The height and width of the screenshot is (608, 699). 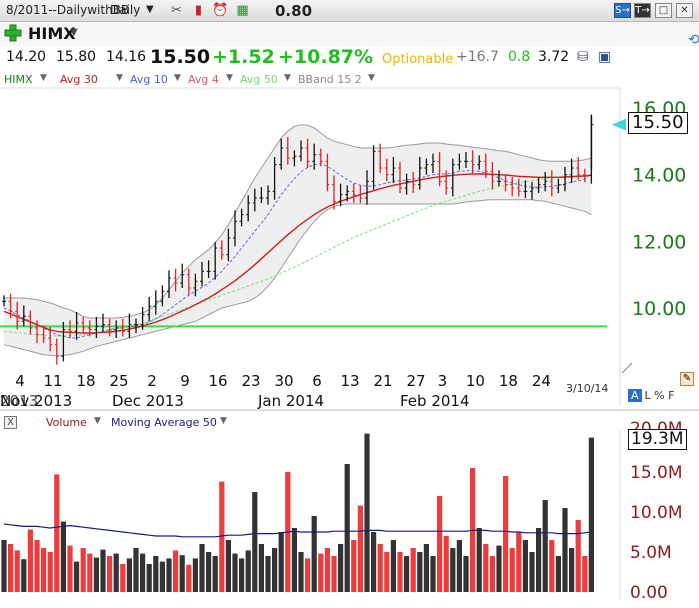 What do you see at coordinates (36, 401) in the screenshot?
I see `month-label: Nov 2013` at bounding box center [36, 401].